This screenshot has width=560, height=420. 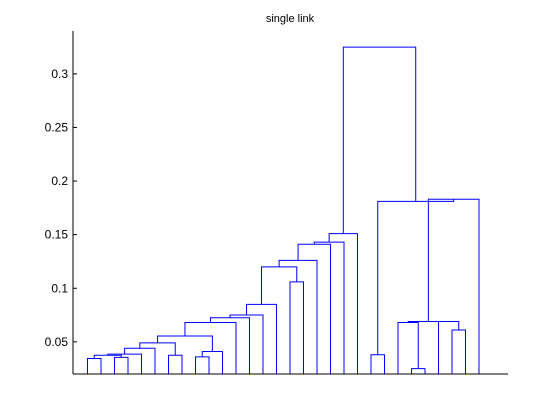 I want to click on y-tick-label: 0.2, so click(x=59, y=181).